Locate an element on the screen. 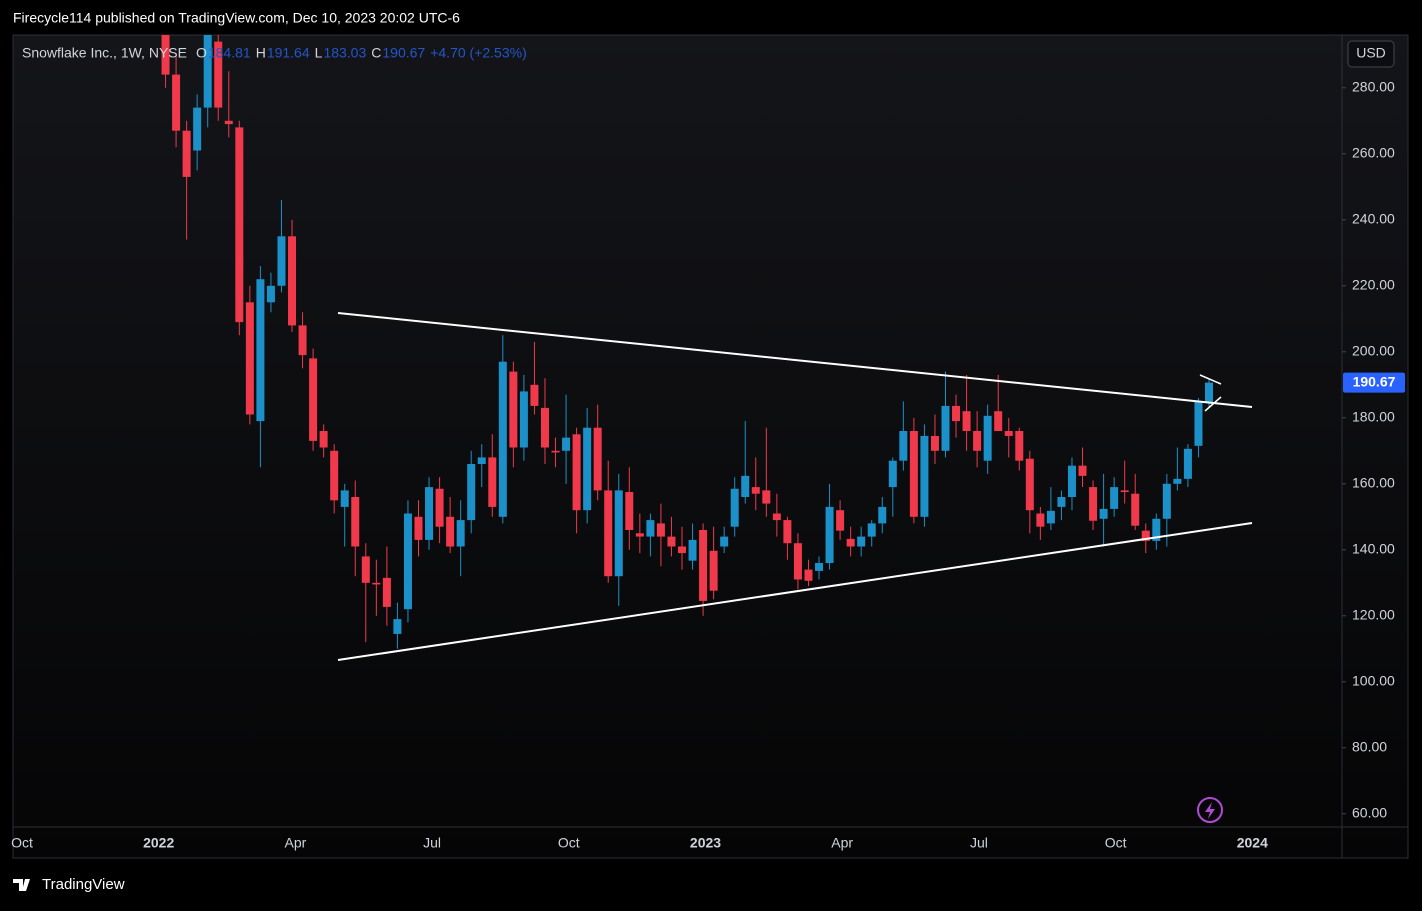 The width and height of the screenshot is (1422, 911). last-price-box is located at coordinates (1374, 382).